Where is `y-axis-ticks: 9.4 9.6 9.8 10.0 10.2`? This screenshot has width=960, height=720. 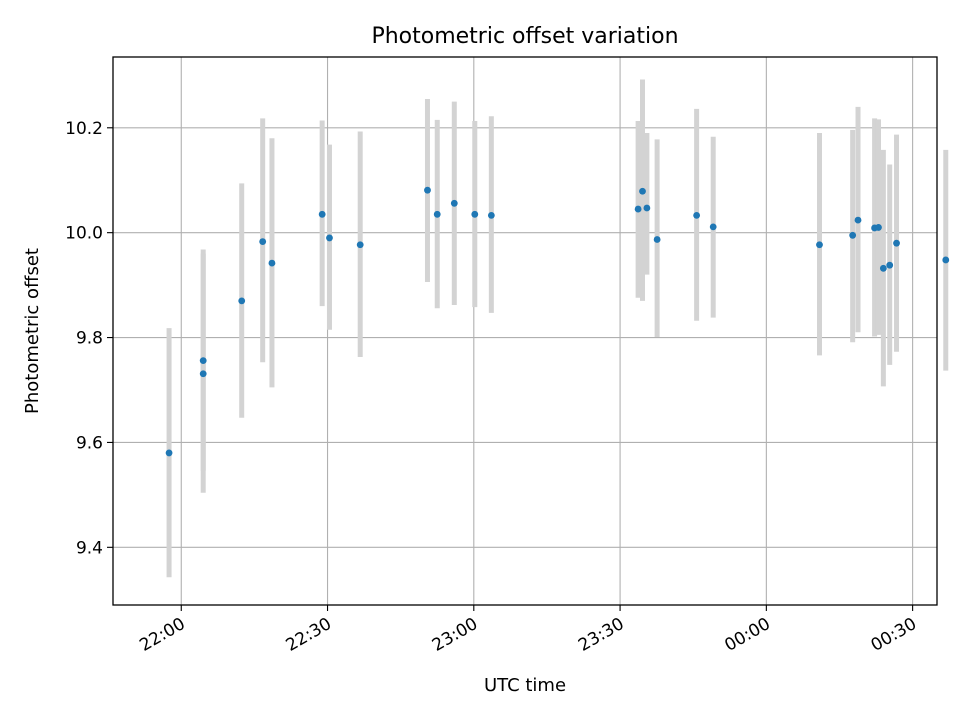
y-axis-ticks: 9.4 9.6 9.8 10.0 10.2 is located at coordinates (89, 338).